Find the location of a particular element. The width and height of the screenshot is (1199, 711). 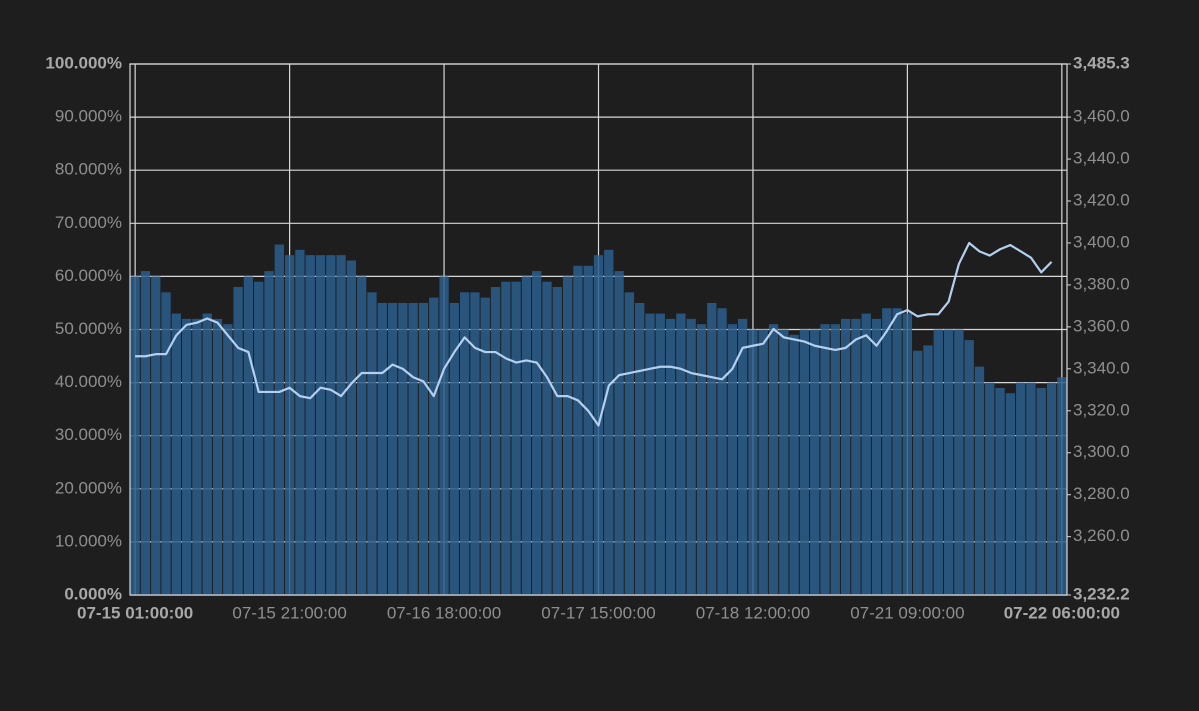

x-tick-label: 07-18 12:00:00 is located at coordinates (753, 612).